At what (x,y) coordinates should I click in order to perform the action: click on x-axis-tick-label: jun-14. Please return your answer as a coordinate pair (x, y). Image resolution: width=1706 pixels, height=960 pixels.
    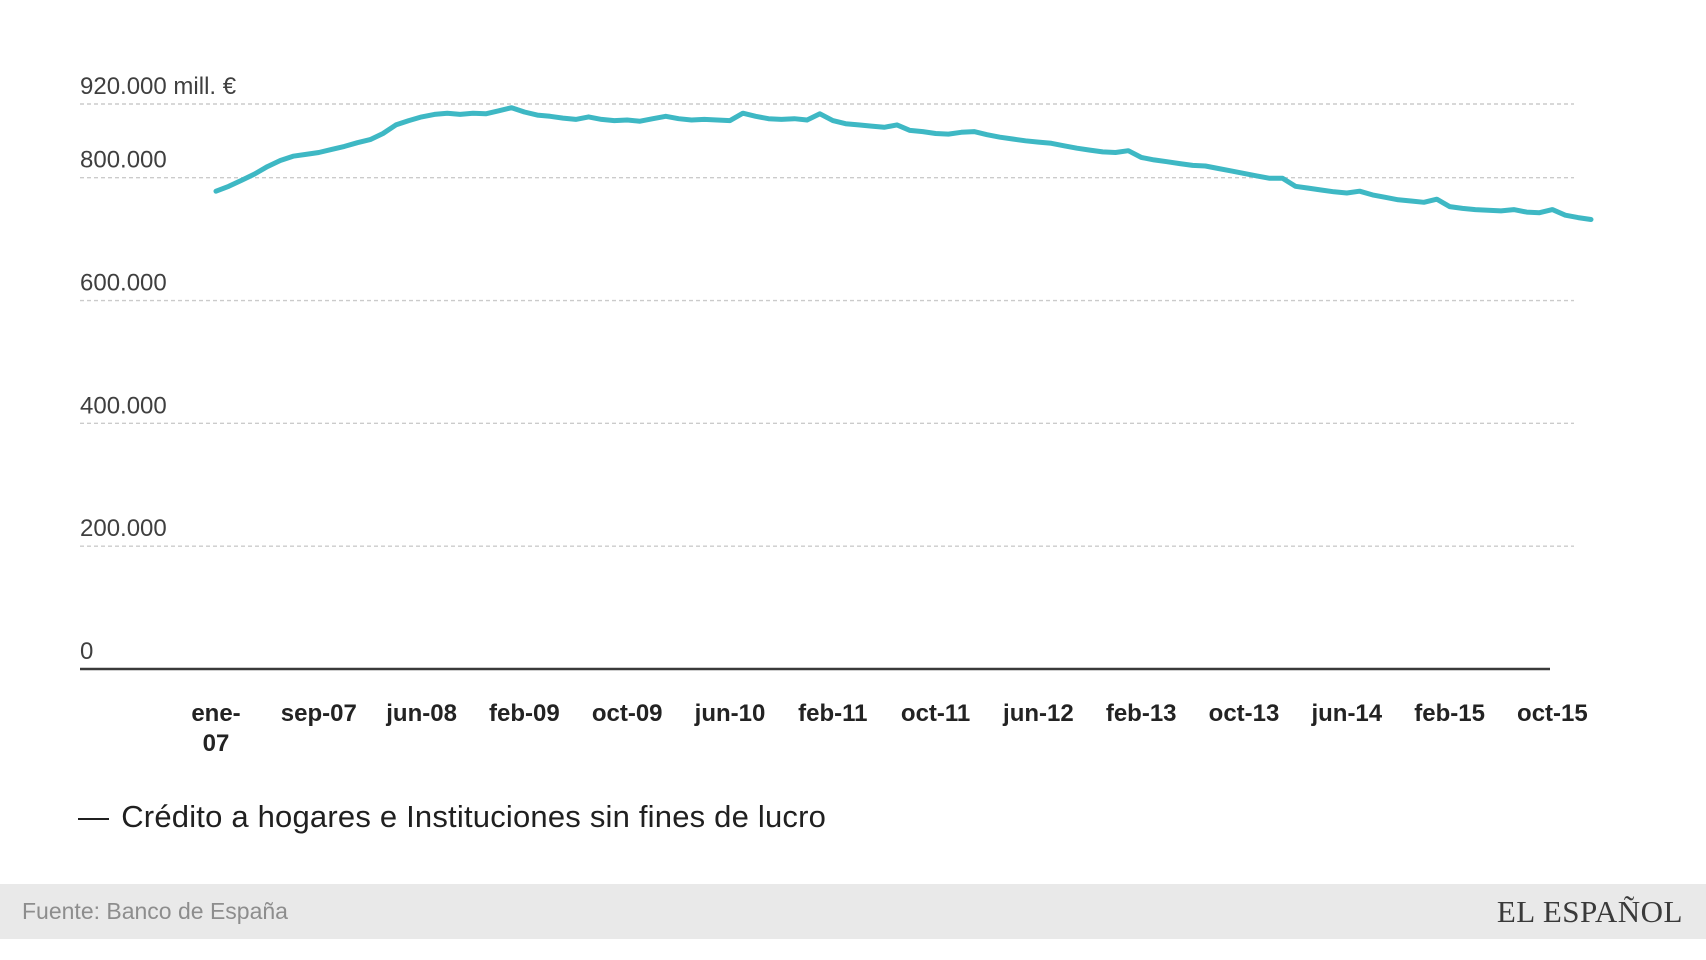
    Looking at the image, I should click on (1346, 713).